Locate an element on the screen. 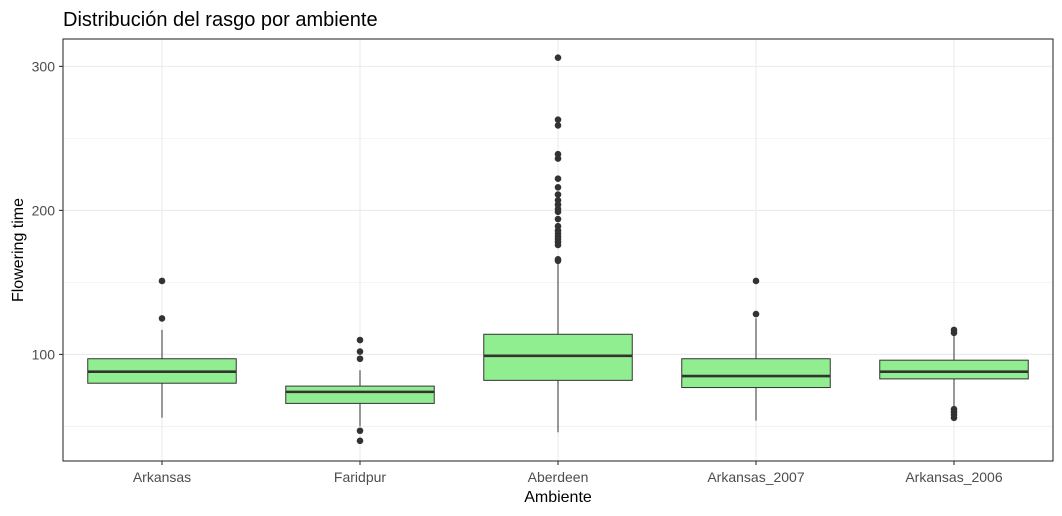  box-arkansas-2007 is located at coordinates (756, 349).